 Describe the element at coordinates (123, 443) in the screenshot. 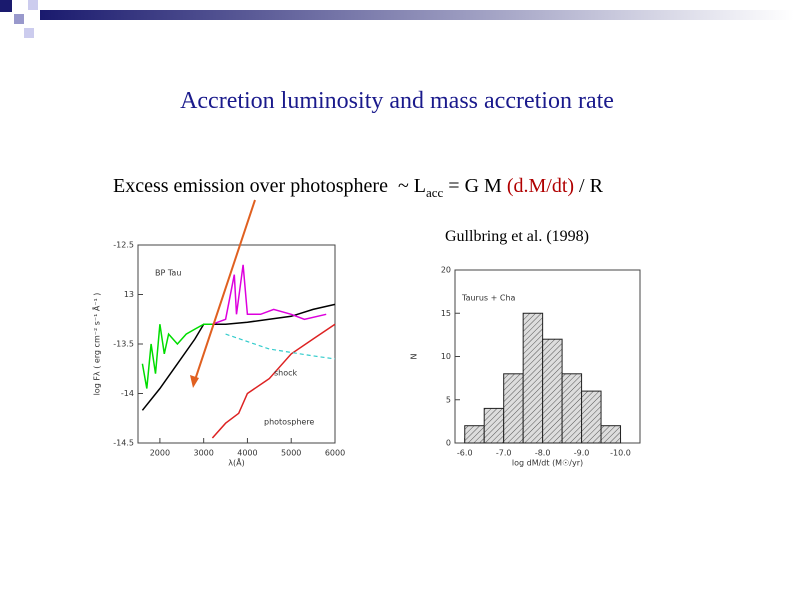

I see `y-tick-label: -14.5` at that location.